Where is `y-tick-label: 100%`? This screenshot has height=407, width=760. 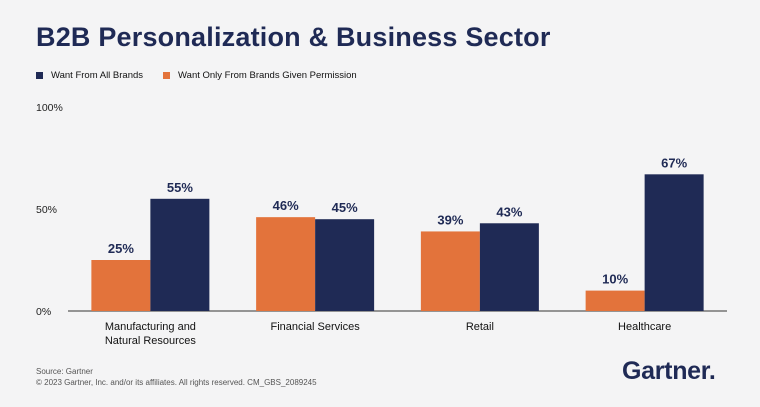
y-tick-label: 100% is located at coordinates (49, 108).